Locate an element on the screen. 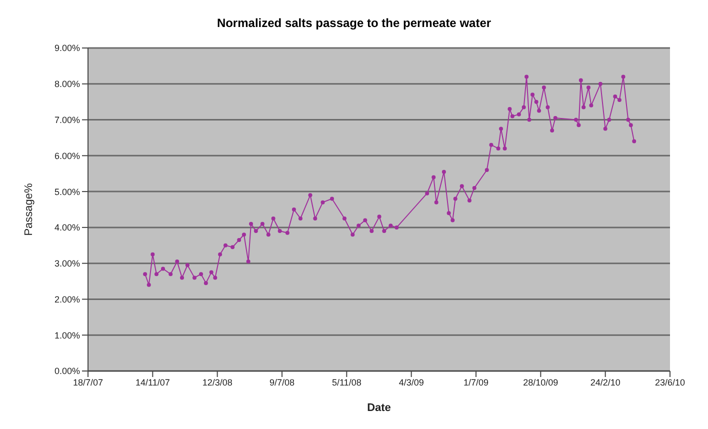 The image size is (708, 429). y-tick-label: 7.00% is located at coordinates (67, 119).